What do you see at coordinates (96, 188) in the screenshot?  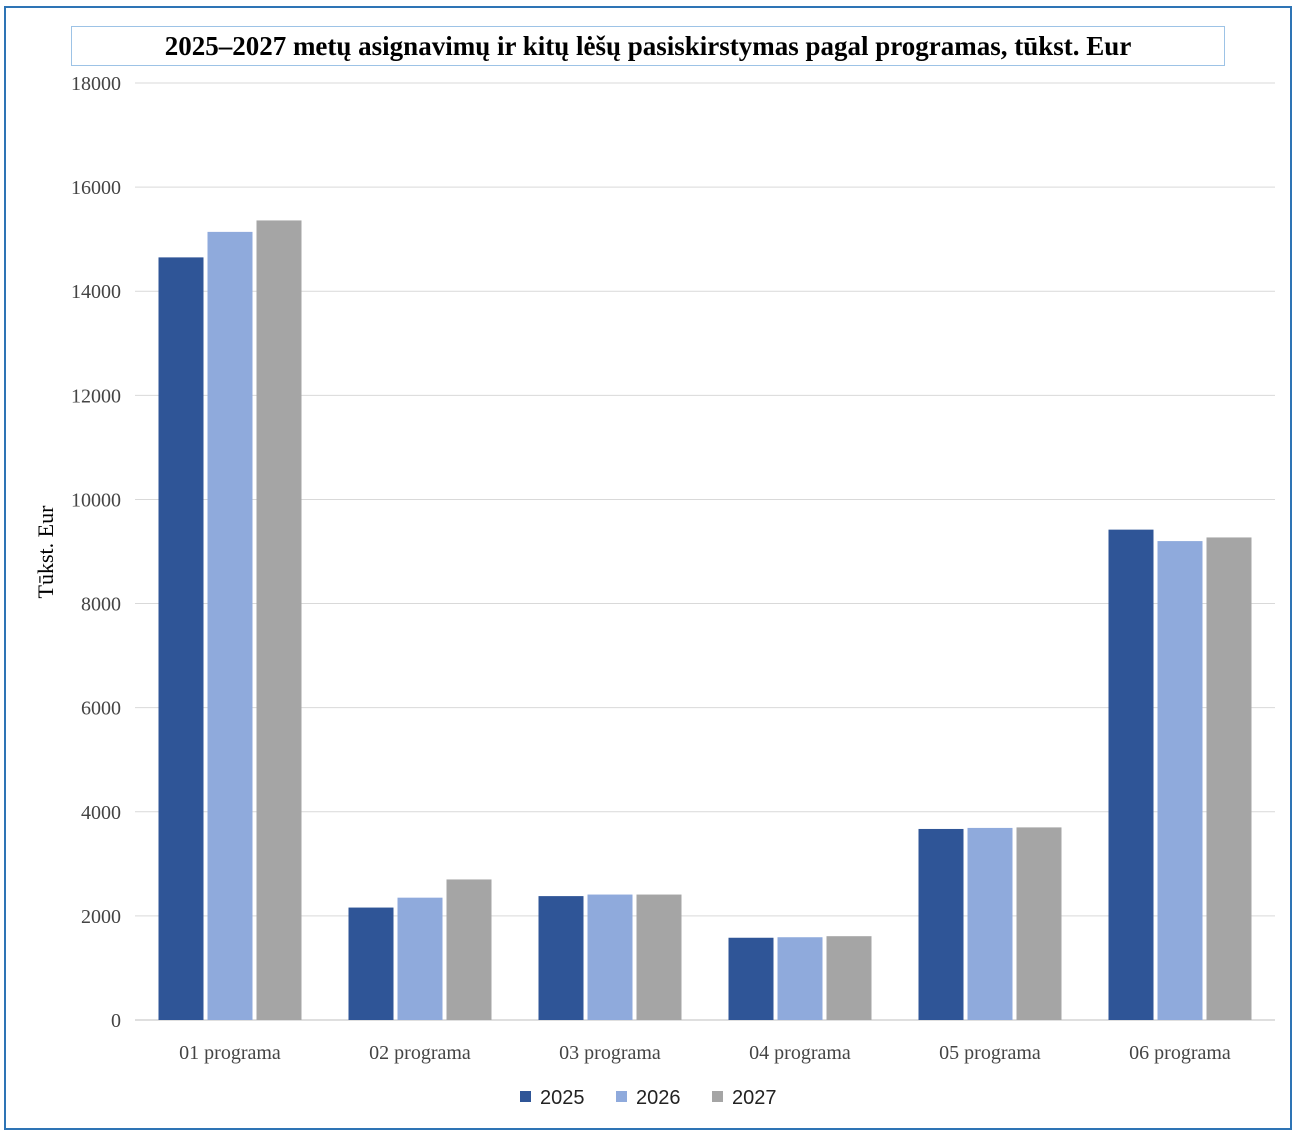 I see `y-tick-label: 16000` at bounding box center [96, 188].